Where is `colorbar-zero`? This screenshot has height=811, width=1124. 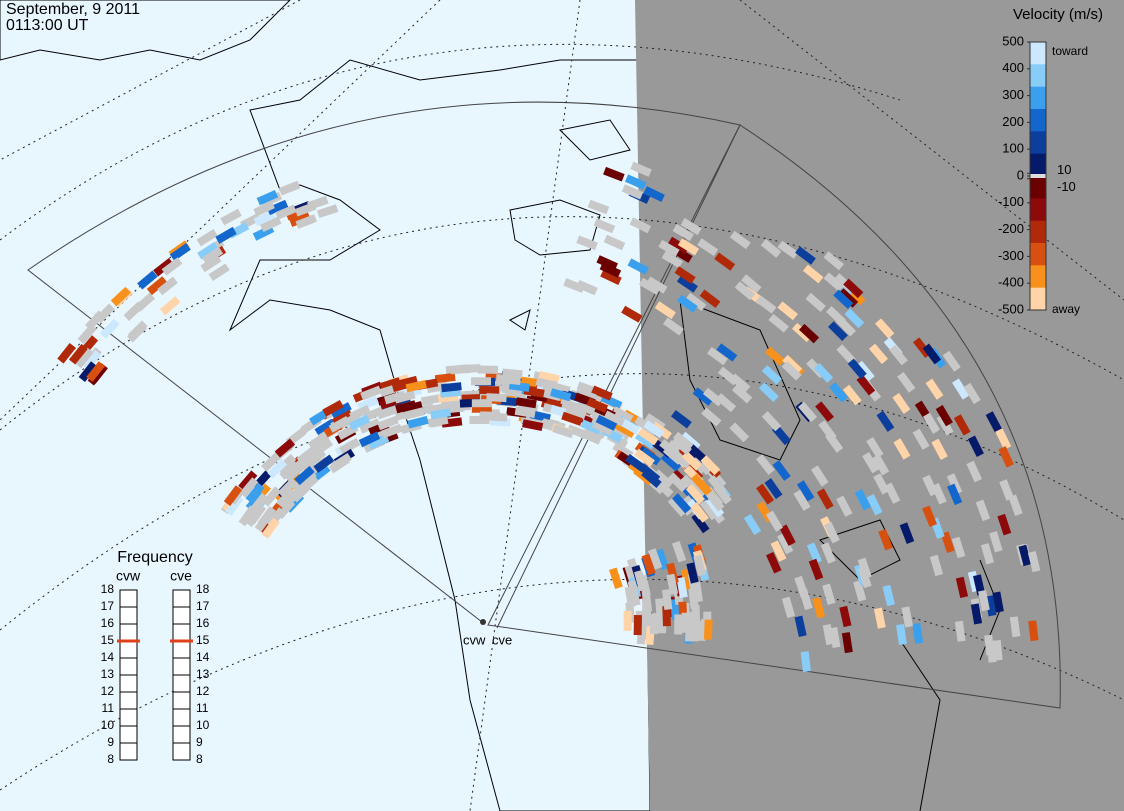 colorbar-zero is located at coordinates (1038, 176).